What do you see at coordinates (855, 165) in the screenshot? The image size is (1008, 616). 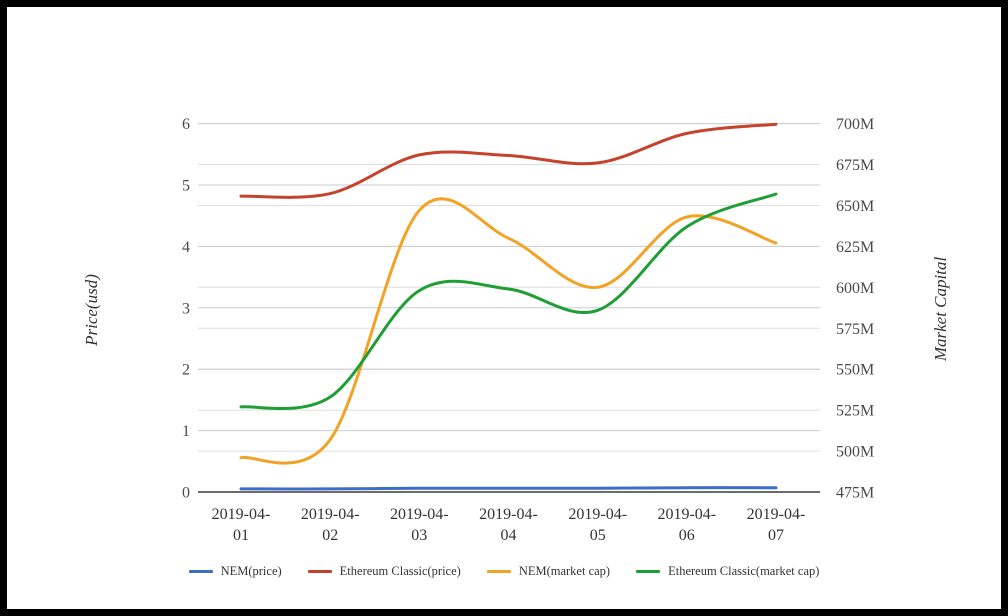 I see `right-tick-label: 675M` at bounding box center [855, 165].